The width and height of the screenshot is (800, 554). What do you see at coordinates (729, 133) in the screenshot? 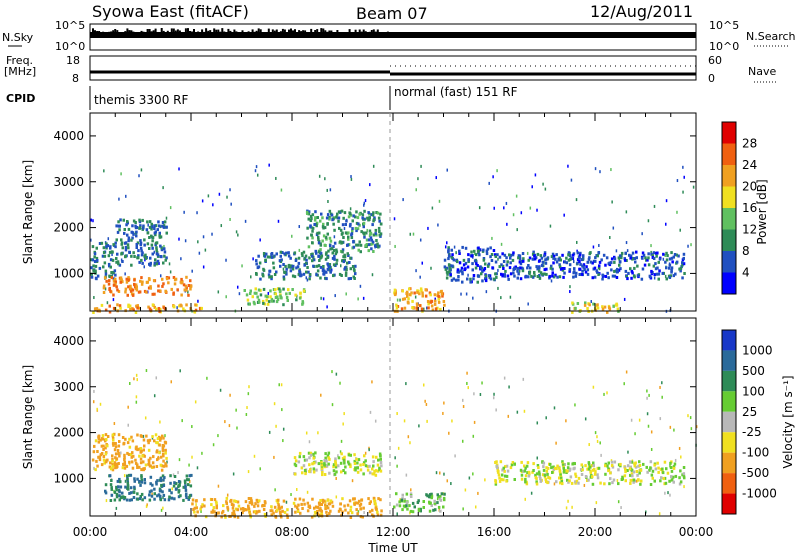
I see `power-colorbar-swatch` at bounding box center [729, 133].